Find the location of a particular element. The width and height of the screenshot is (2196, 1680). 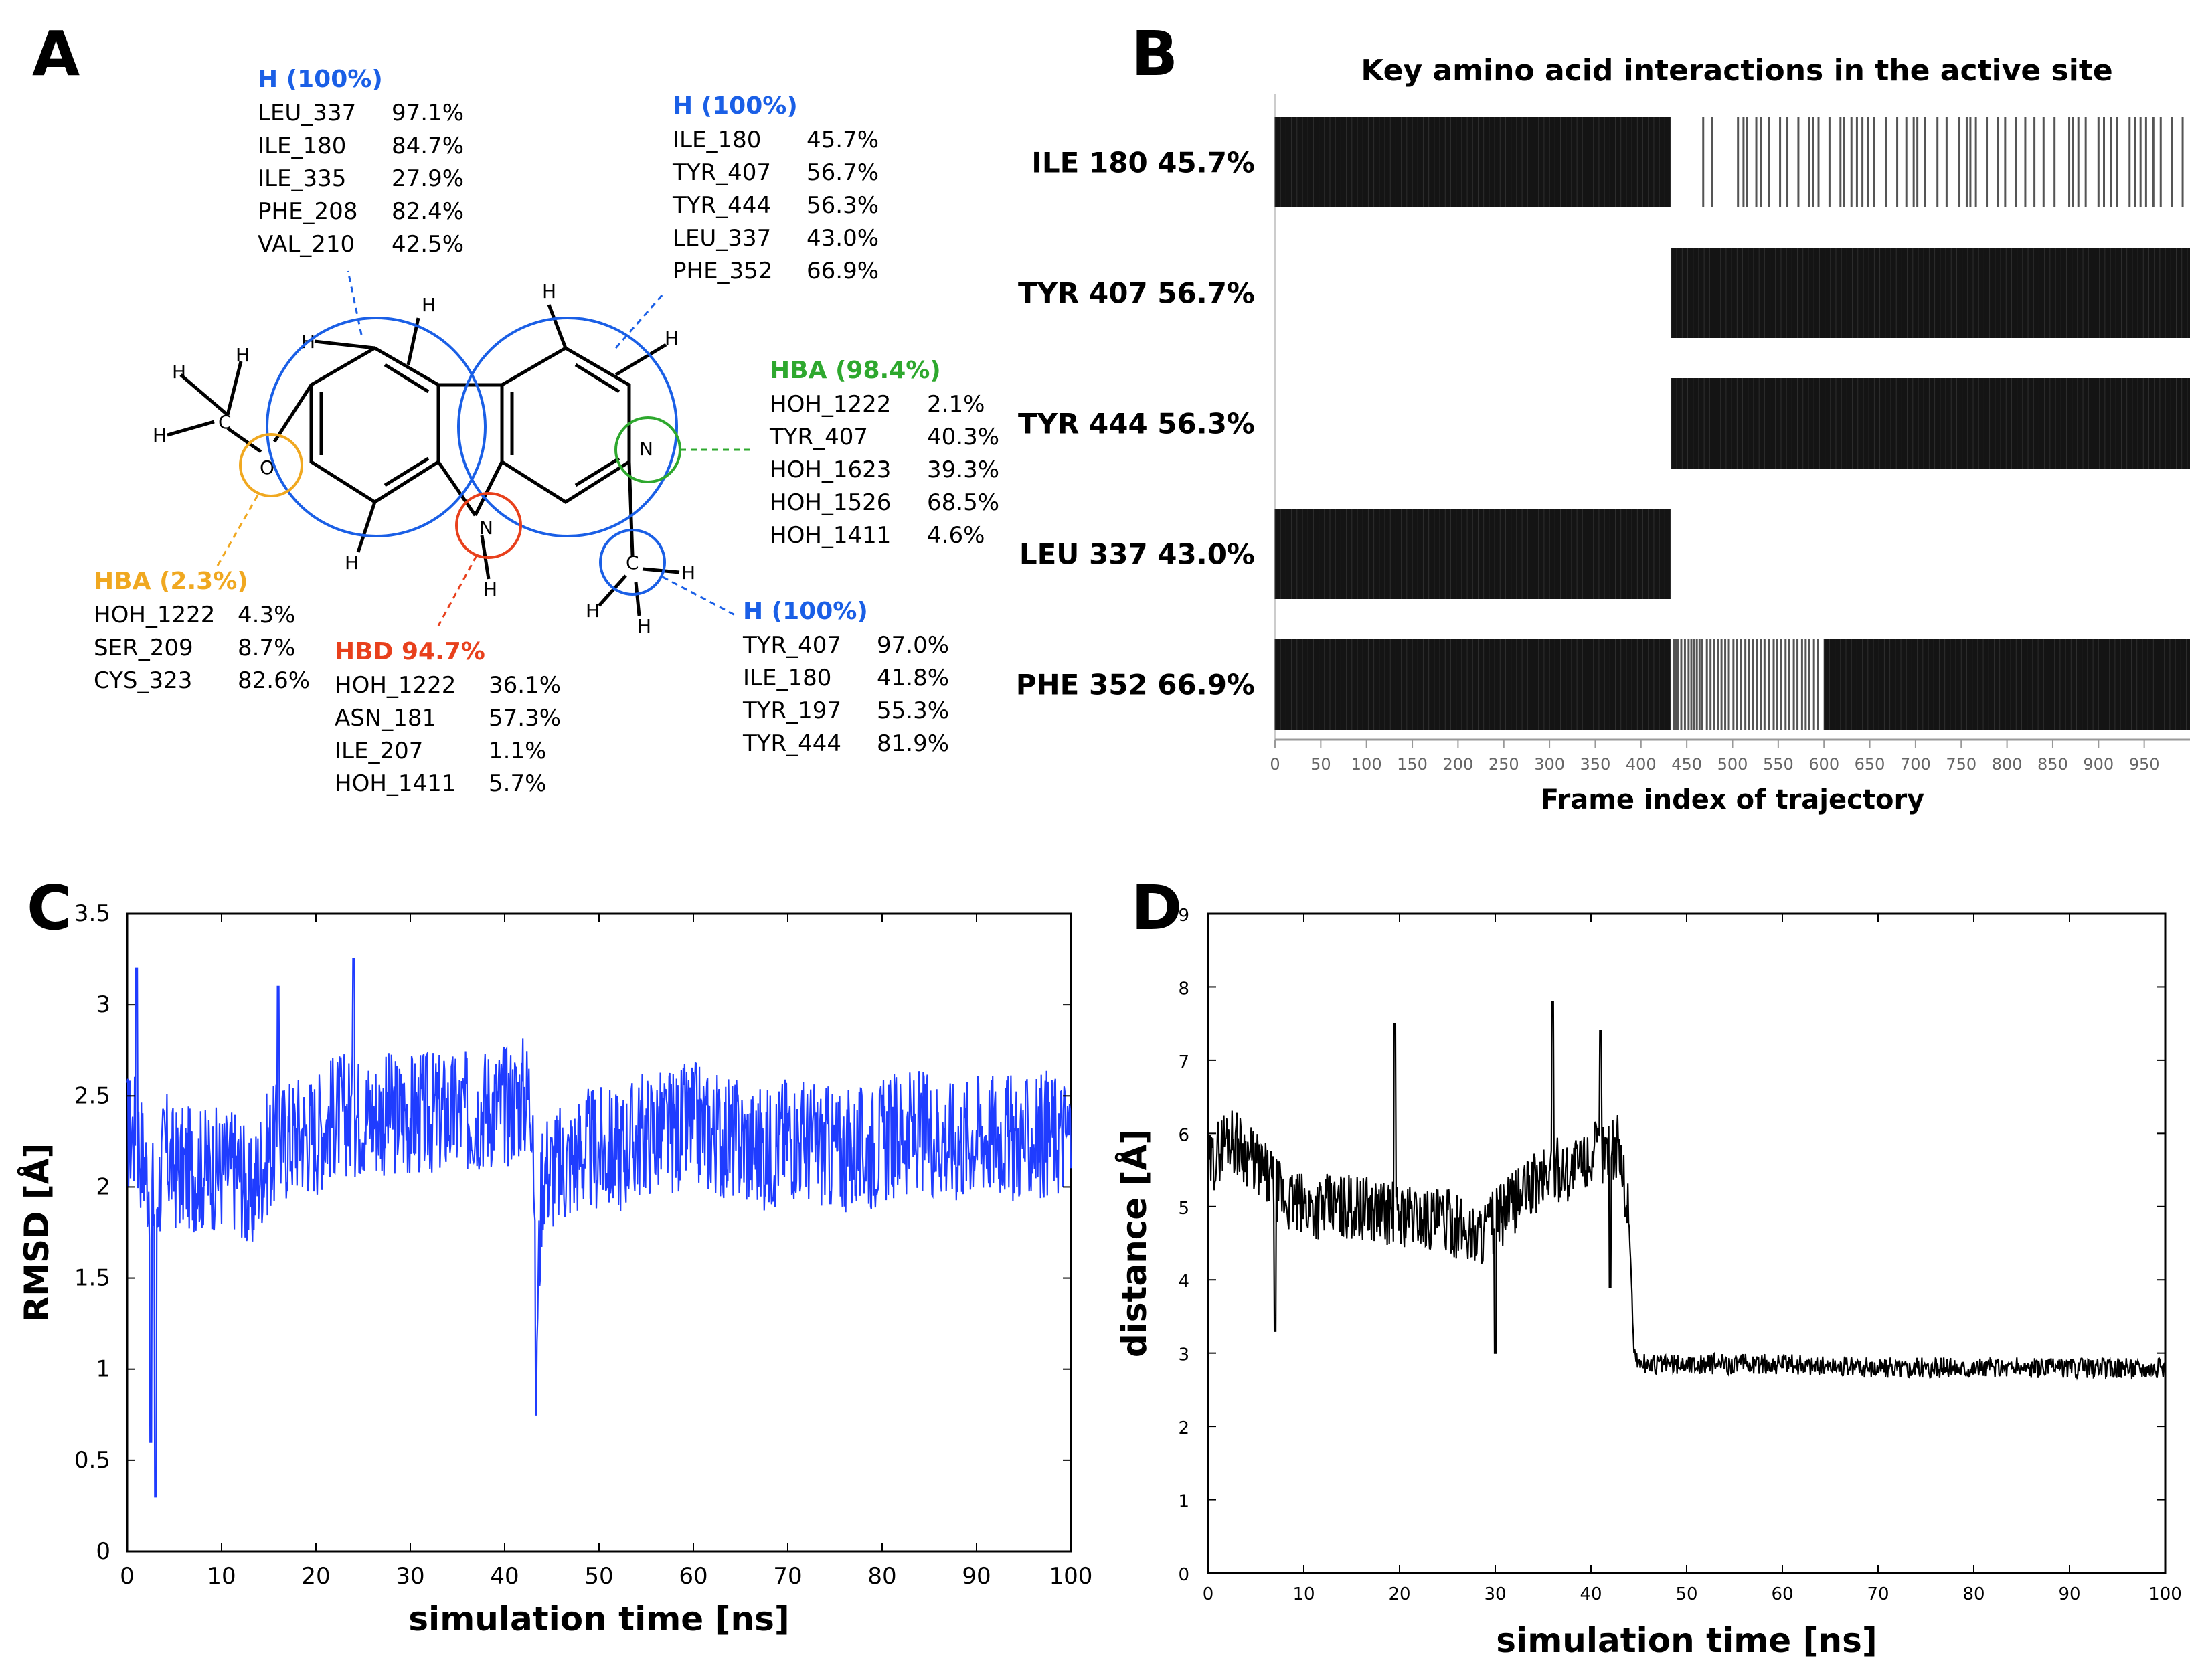

hydrophobic-circle-right is located at coordinates (567, 427).